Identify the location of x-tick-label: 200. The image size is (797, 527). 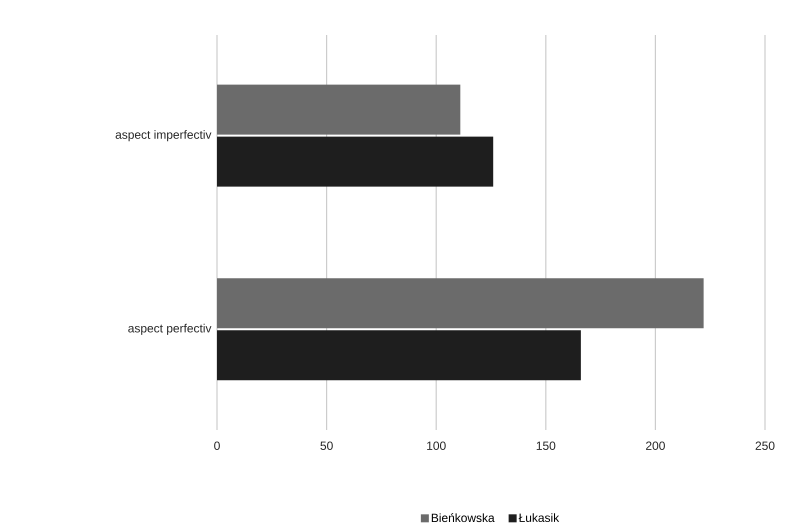
(655, 445).